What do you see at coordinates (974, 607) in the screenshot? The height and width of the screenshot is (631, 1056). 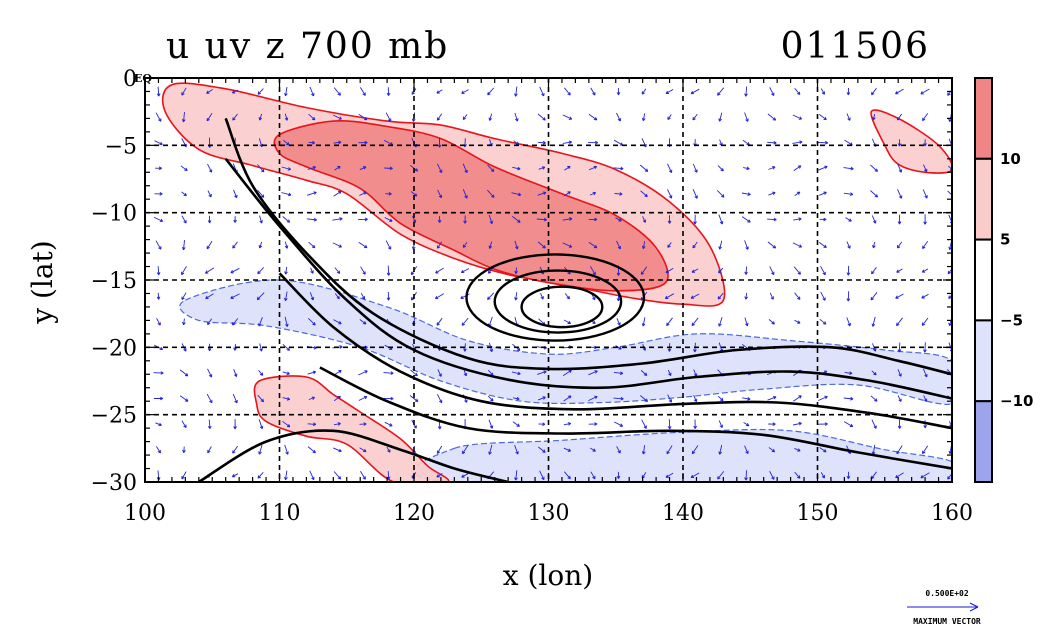 I see `vector-key-arrowhead-icon` at bounding box center [974, 607].